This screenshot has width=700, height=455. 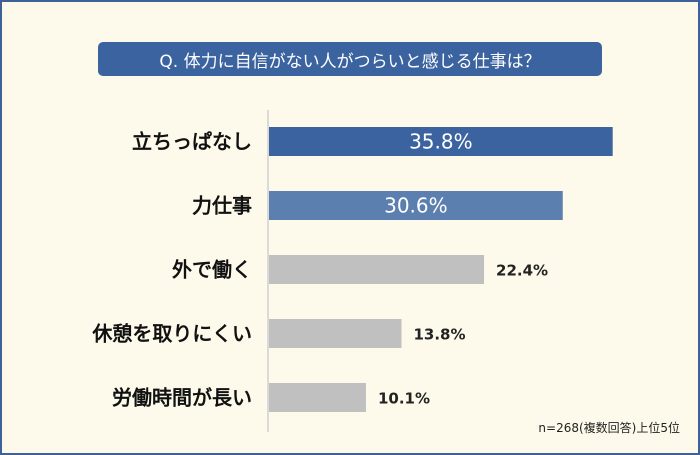 I want to click on value-label: 10.1%, so click(x=404, y=399).